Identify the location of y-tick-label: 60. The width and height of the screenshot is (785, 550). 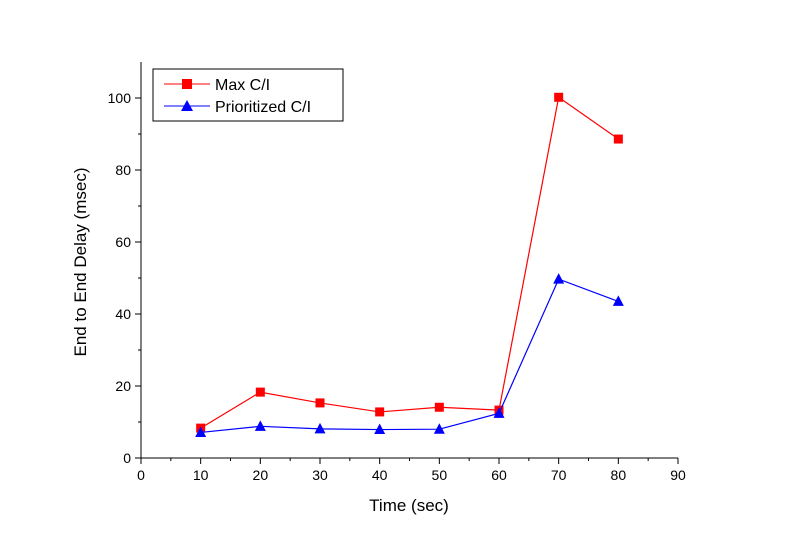
(123, 242).